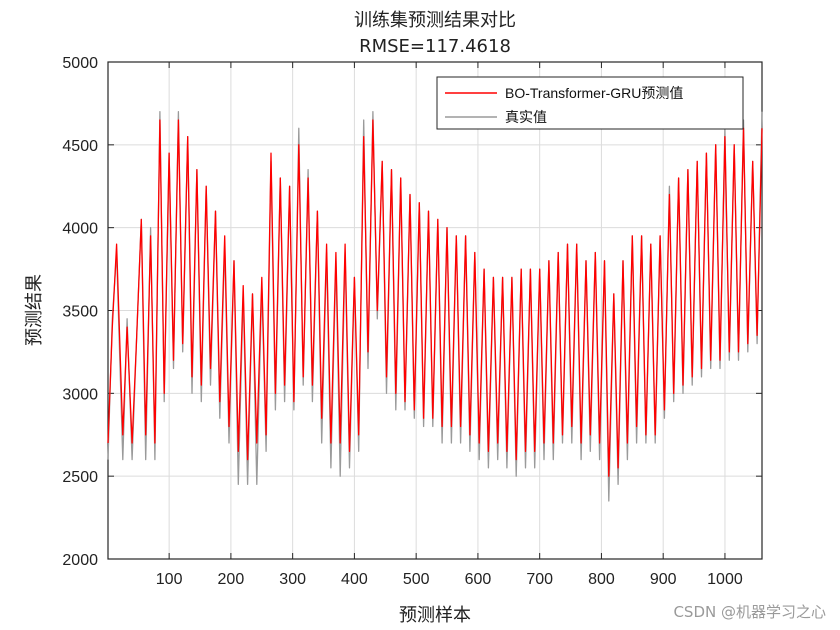  What do you see at coordinates (725, 579) in the screenshot?
I see `x-tick-label: 1000` at bounding box center [725, 579].